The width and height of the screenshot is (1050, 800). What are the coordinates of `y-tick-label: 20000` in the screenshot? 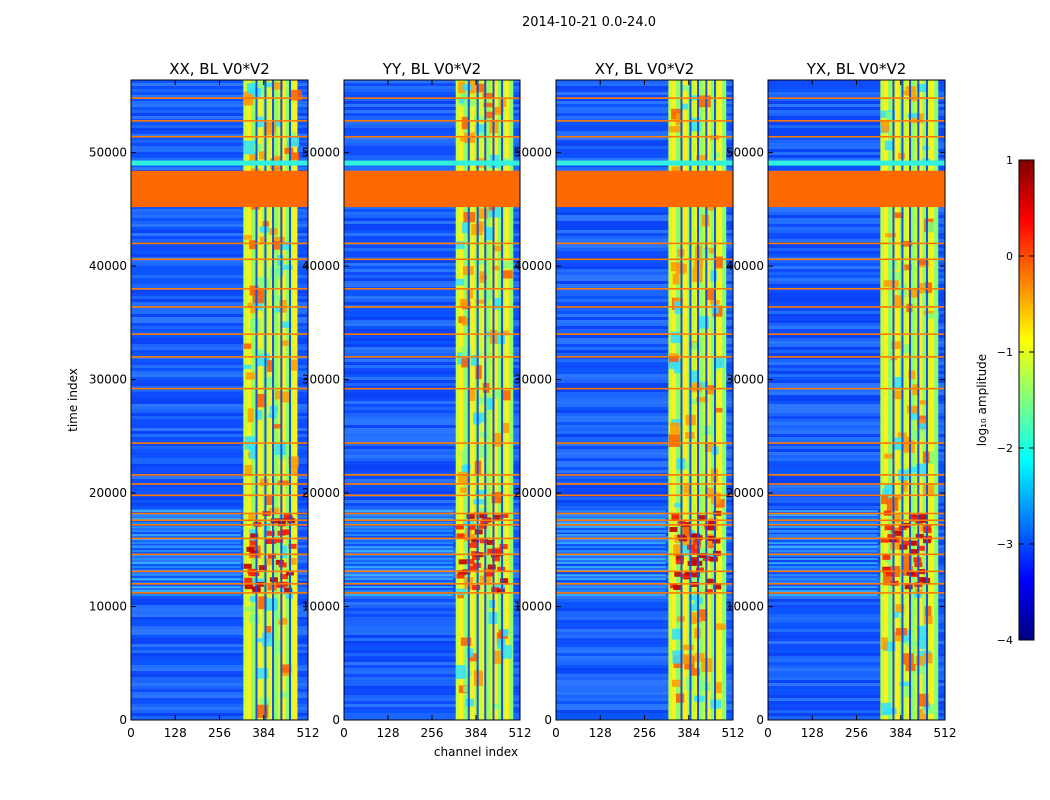 It's located at (108, 493).